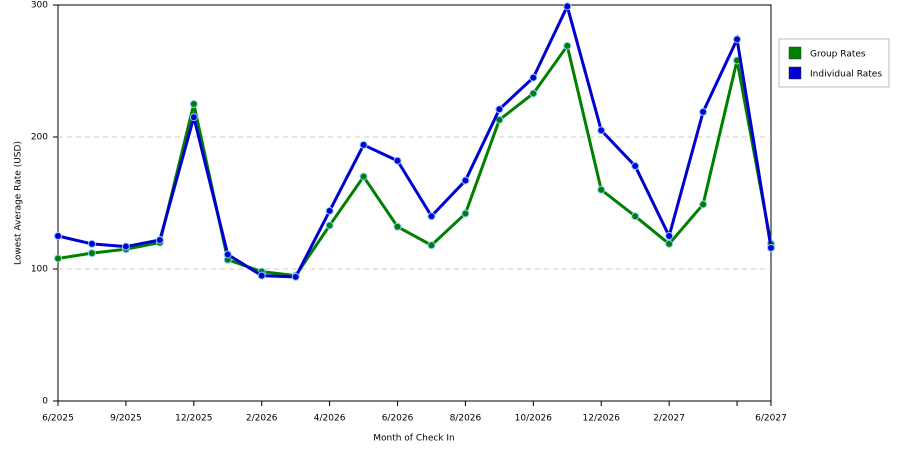  I want to click on legend-label: Group Rates, so click(838, 55).